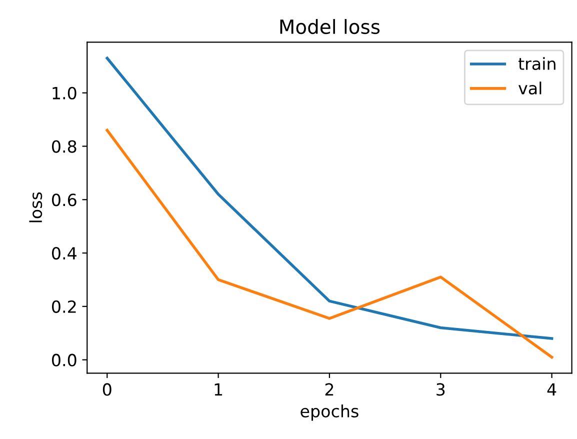 The width and height of the screenshot is (577, 439). I want to click on x-tick-label: 1, so click(218, 389).